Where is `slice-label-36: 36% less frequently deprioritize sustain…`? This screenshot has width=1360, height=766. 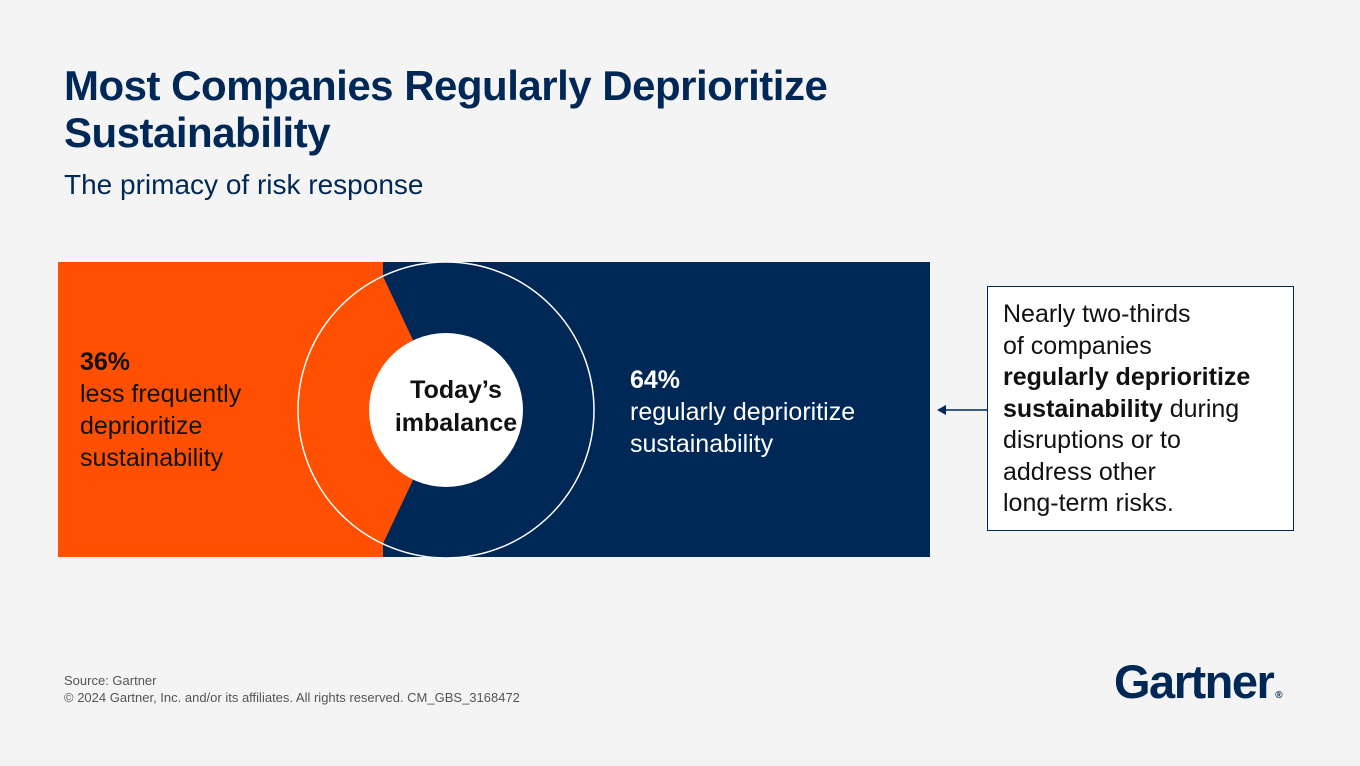
slice-label-36: 36% less frequently deprioritize sustain… is located at coordinates (160, 410).